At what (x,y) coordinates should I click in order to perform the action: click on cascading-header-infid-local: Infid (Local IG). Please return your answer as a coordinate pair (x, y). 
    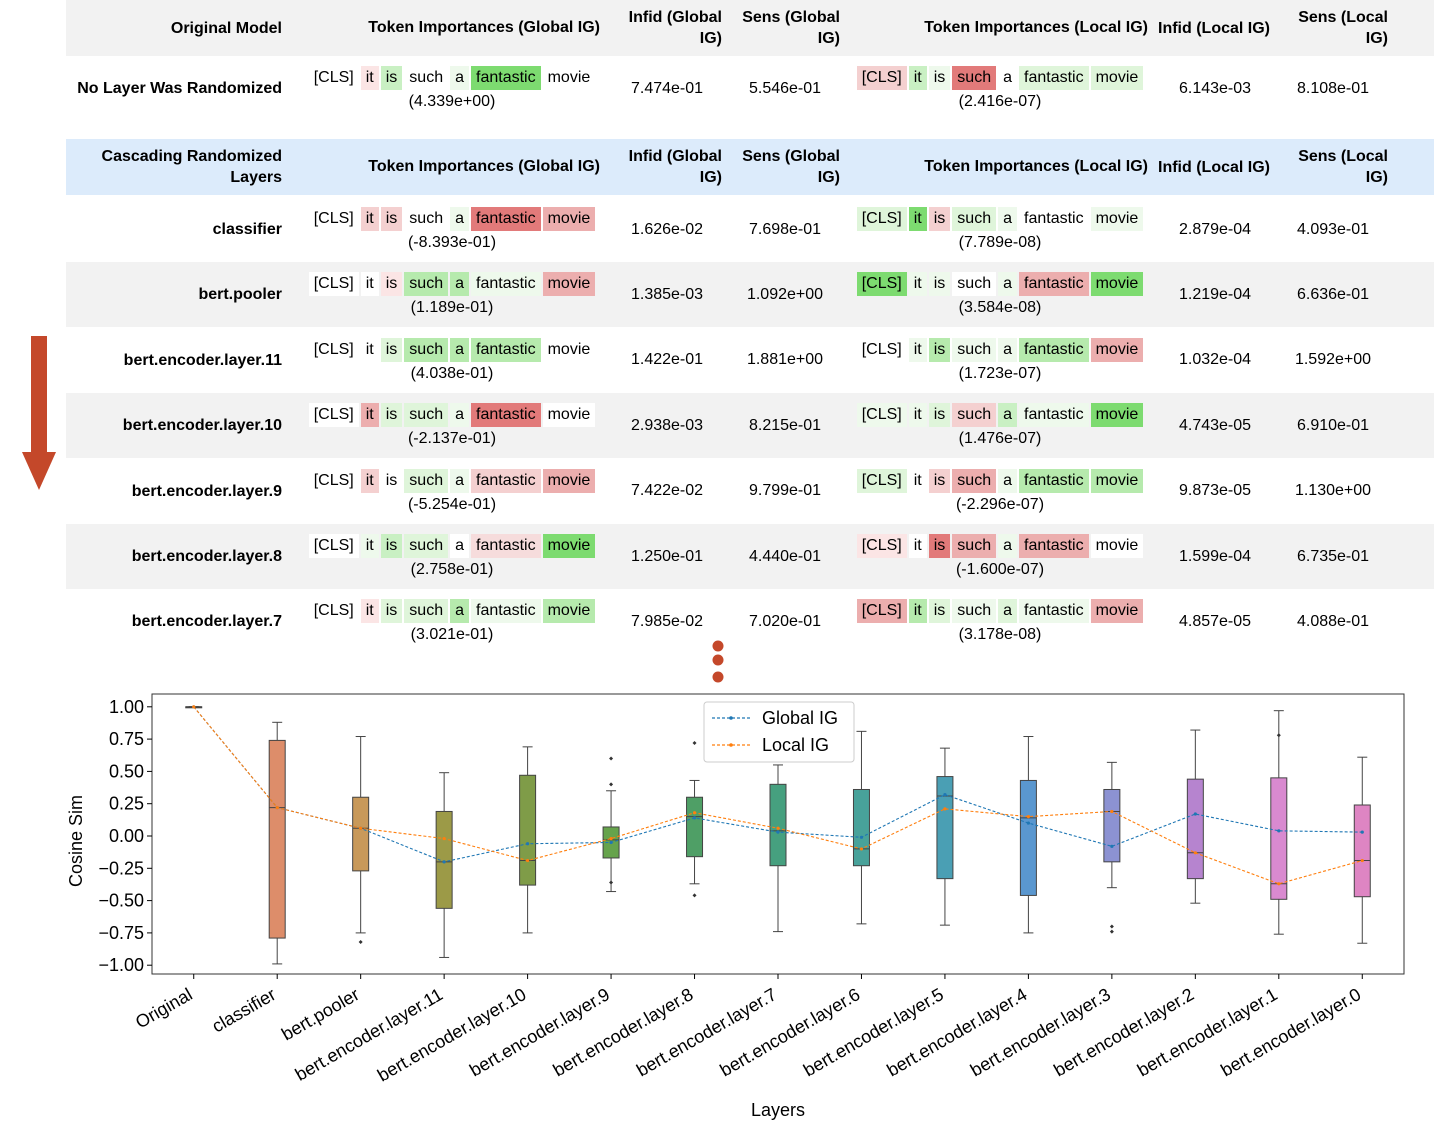
    Looking at the image, I should click on (1214, 167).